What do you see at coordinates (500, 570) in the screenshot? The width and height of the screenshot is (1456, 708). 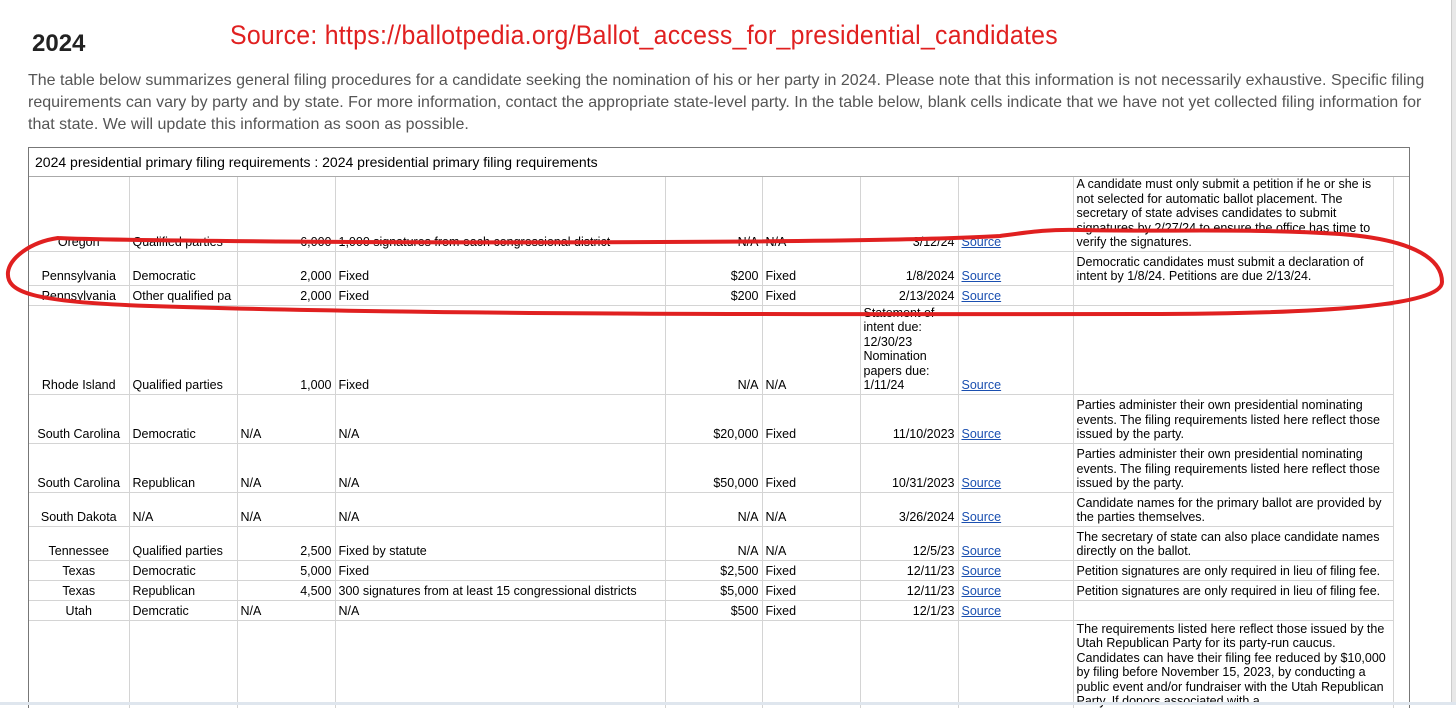 I see `signature-type-cell: Fixed` at bounding box center [500, 570].